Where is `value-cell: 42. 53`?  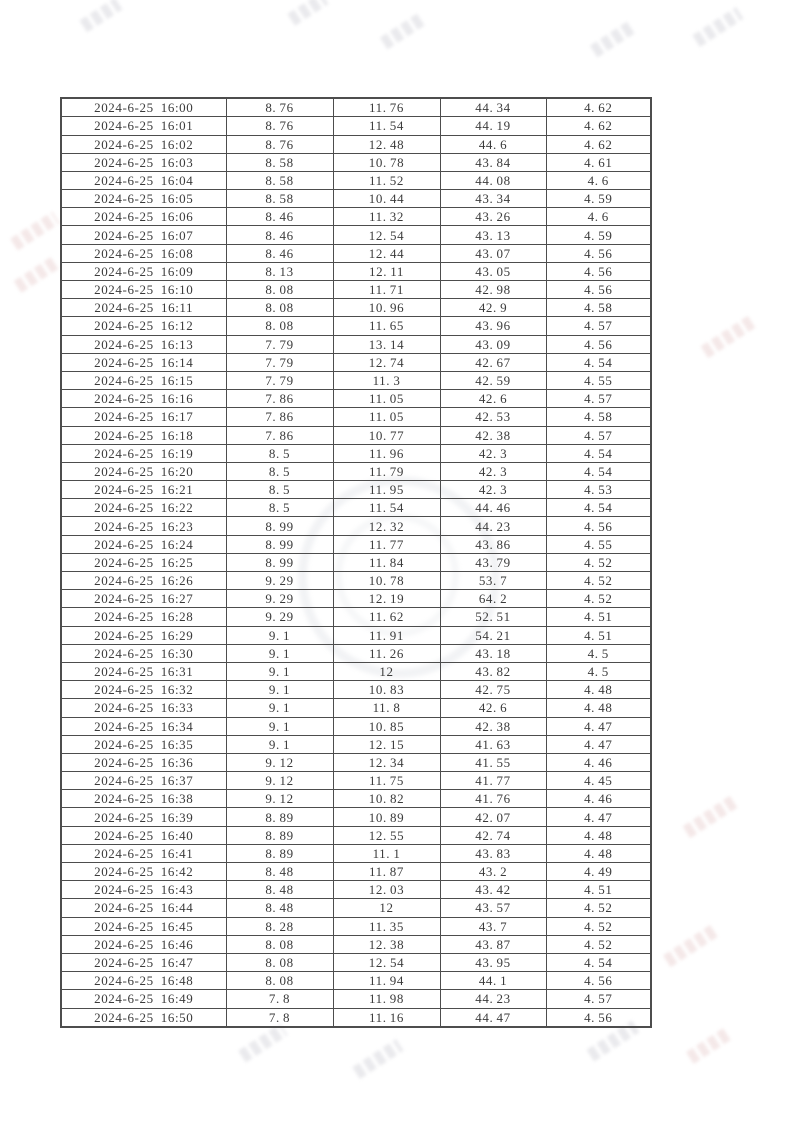 value-cell: 42. 53 is located at coordinates (493, 417).